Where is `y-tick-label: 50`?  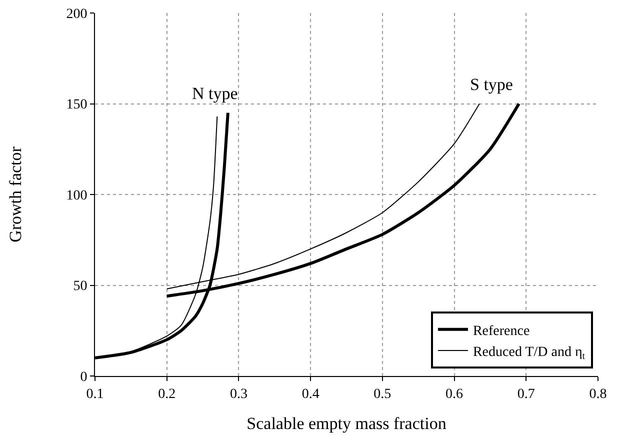
y-tick-label: 50 is located at coordinates (80, 286).